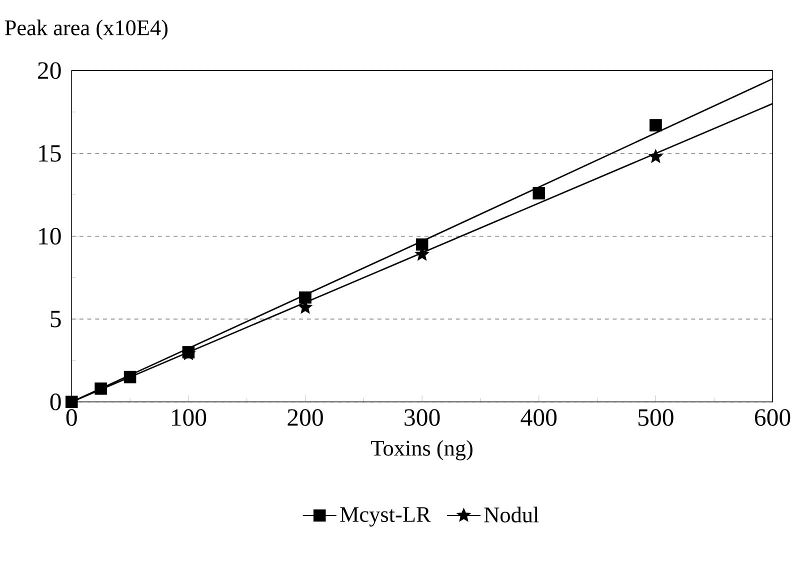 The height and width of the screenshot is (577, 799). I want to click on legend-label: Mcyst-LR, so click(385, 516).